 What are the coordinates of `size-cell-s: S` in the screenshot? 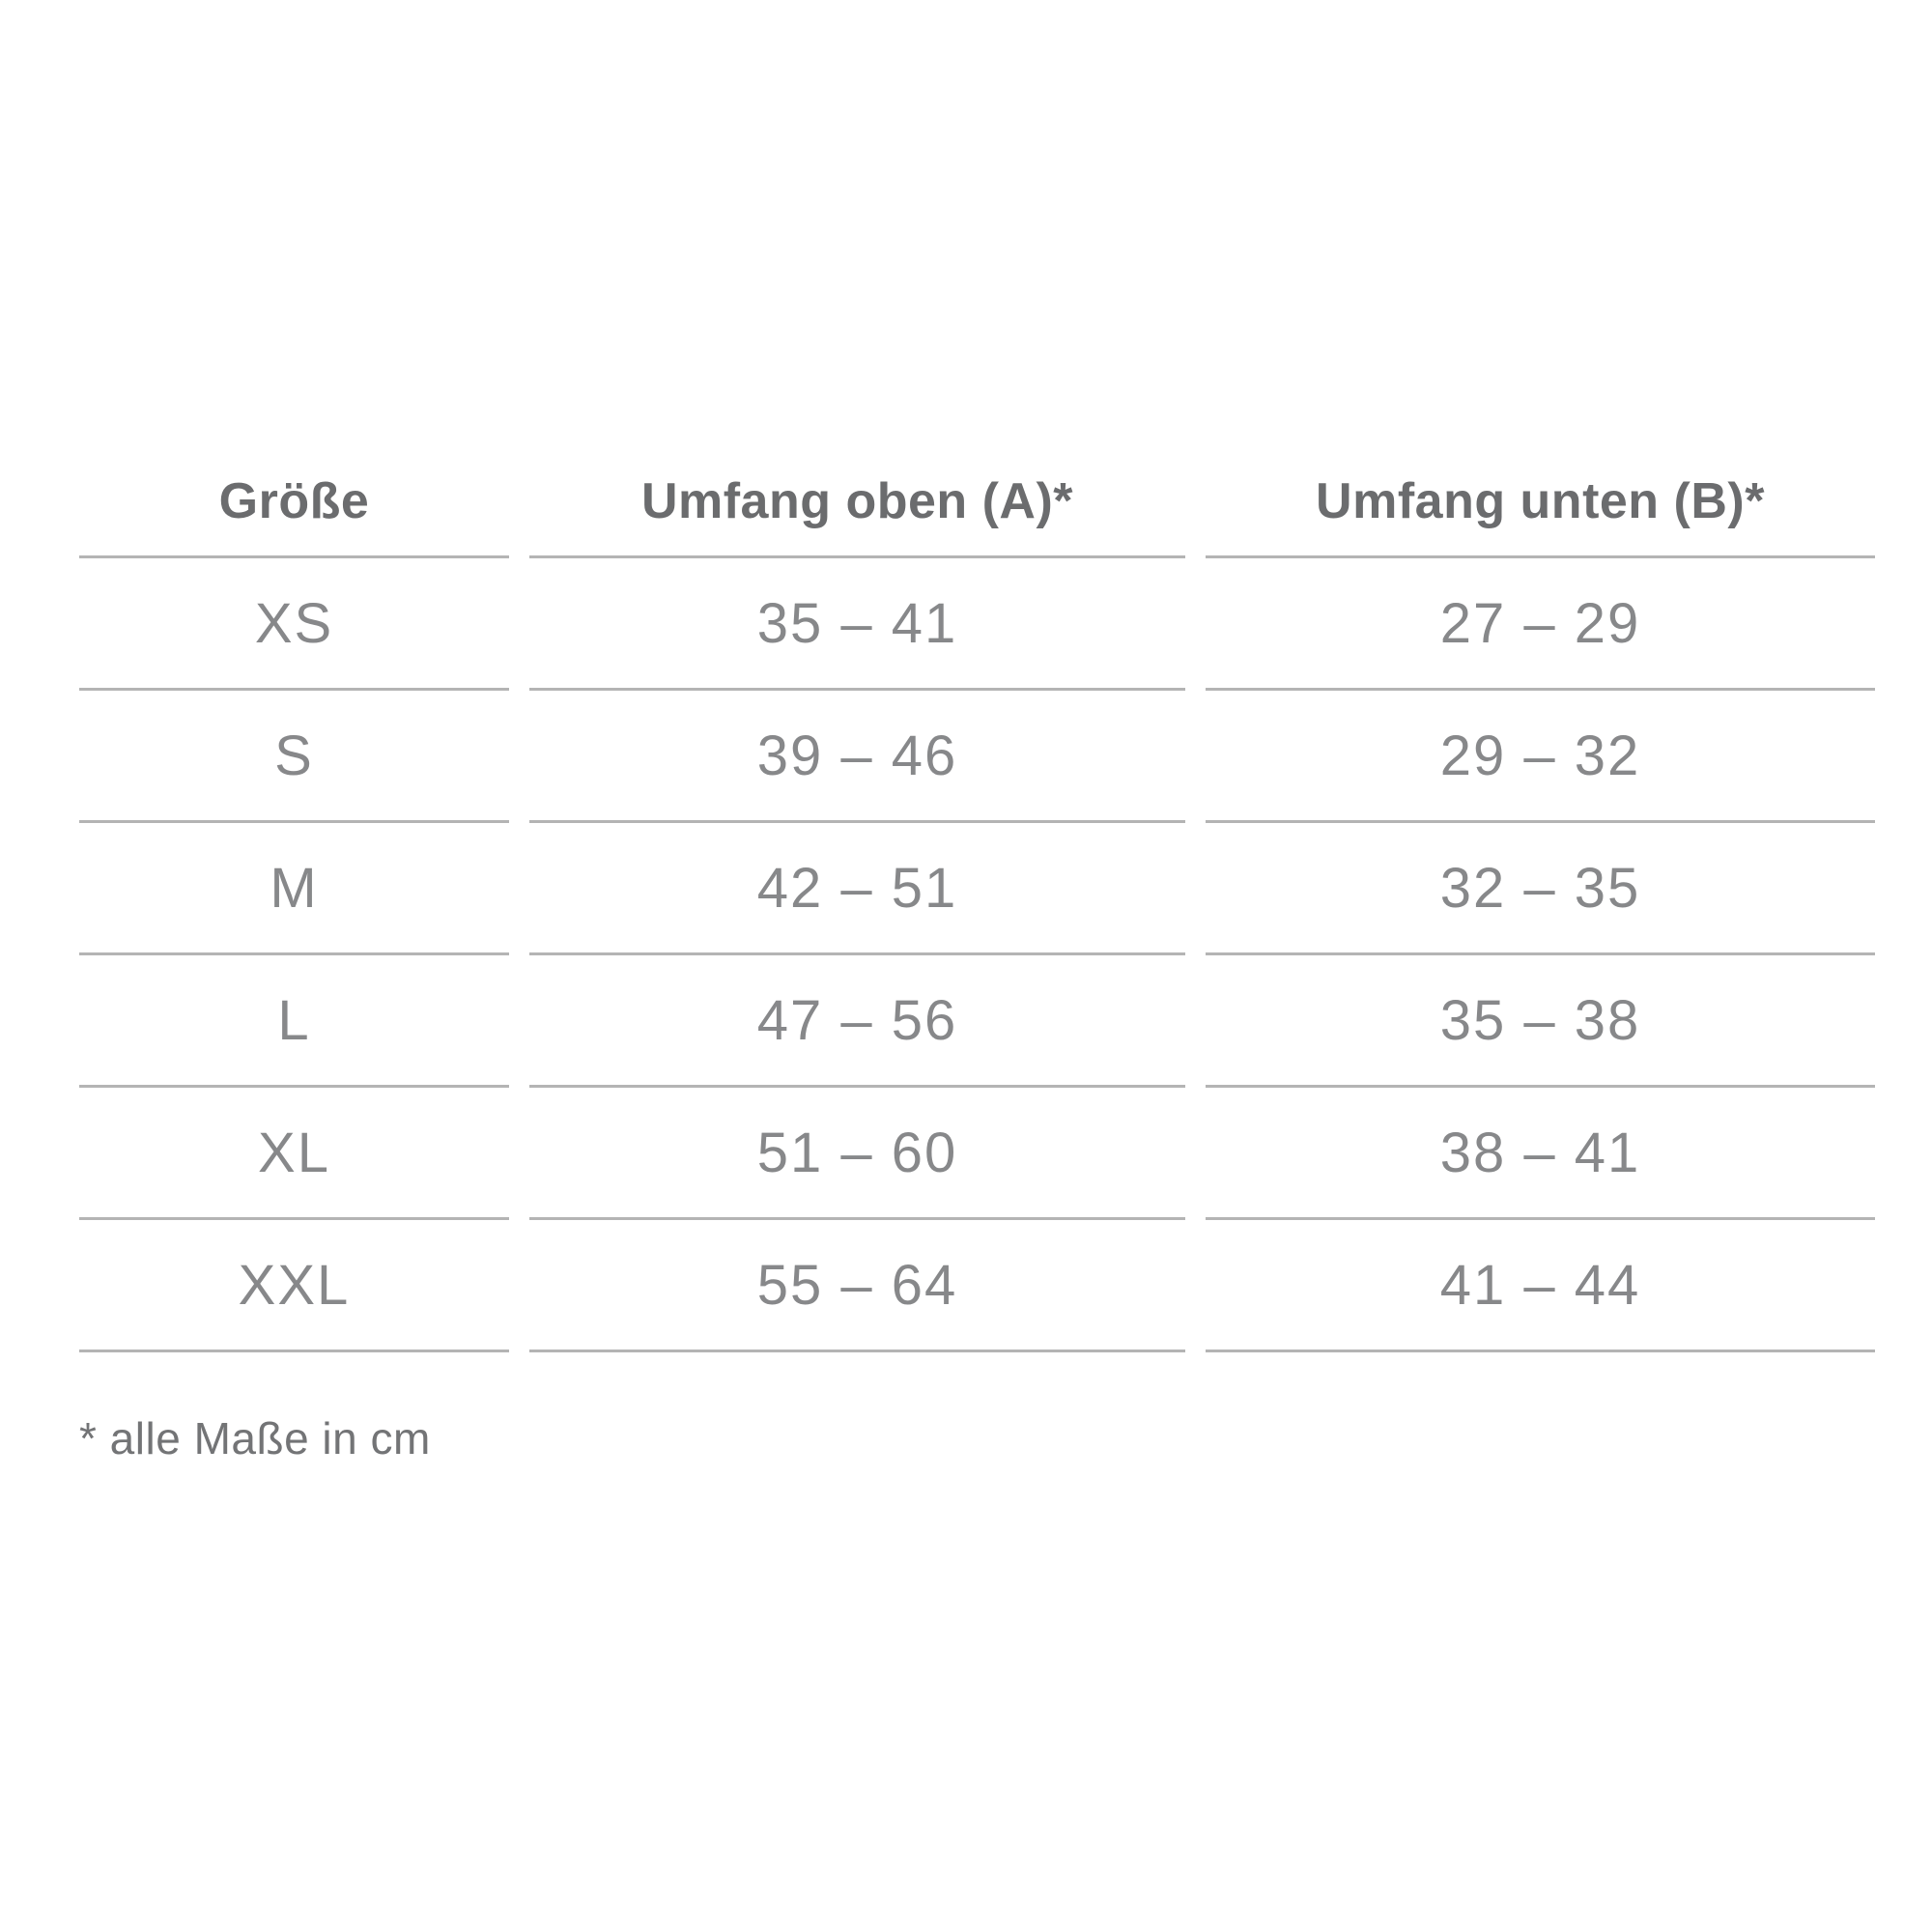 It's located at (294, 757).